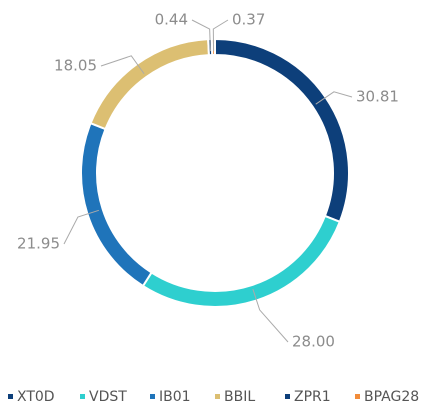 This screenshot has width=431, height=408. I want to click on legend-label: BPAG28, so click(391, 396).